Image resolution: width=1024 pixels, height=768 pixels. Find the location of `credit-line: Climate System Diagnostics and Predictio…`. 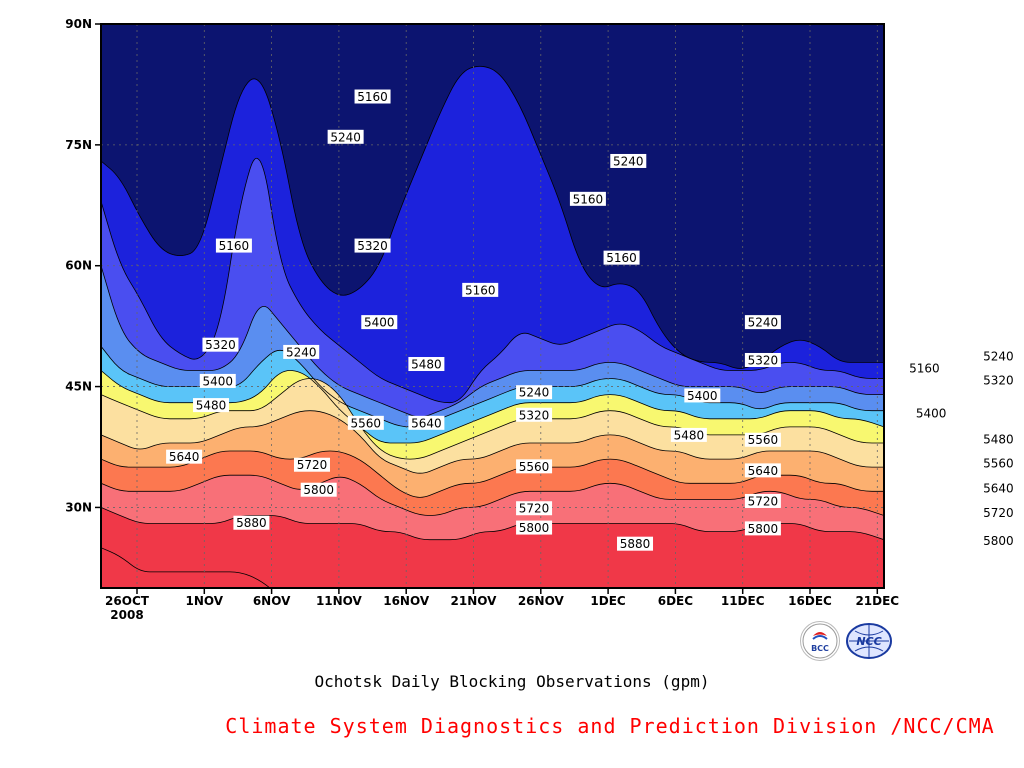

credit-line: Climate System Diagnostics and Predictio… is located at coordinates (610, 726).